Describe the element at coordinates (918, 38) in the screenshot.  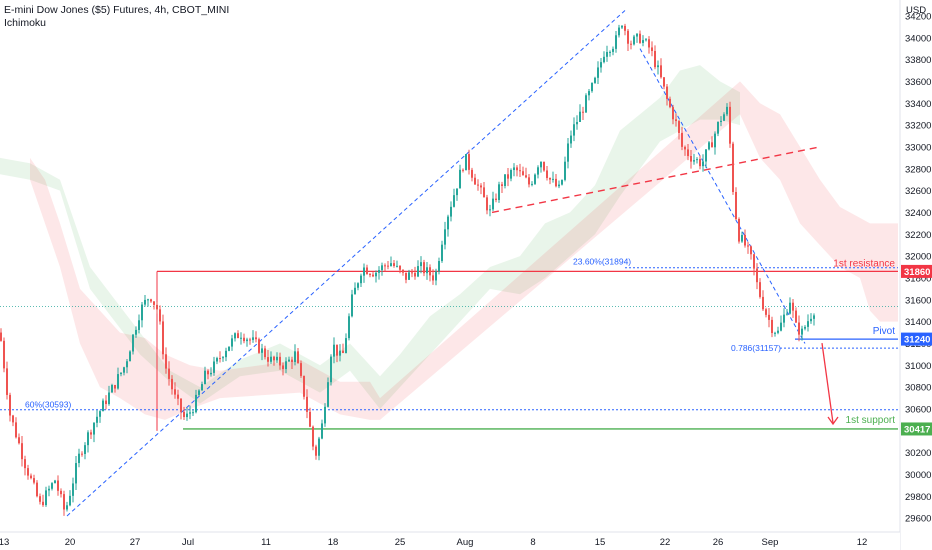
I see `price-tick: 34000` at that location.